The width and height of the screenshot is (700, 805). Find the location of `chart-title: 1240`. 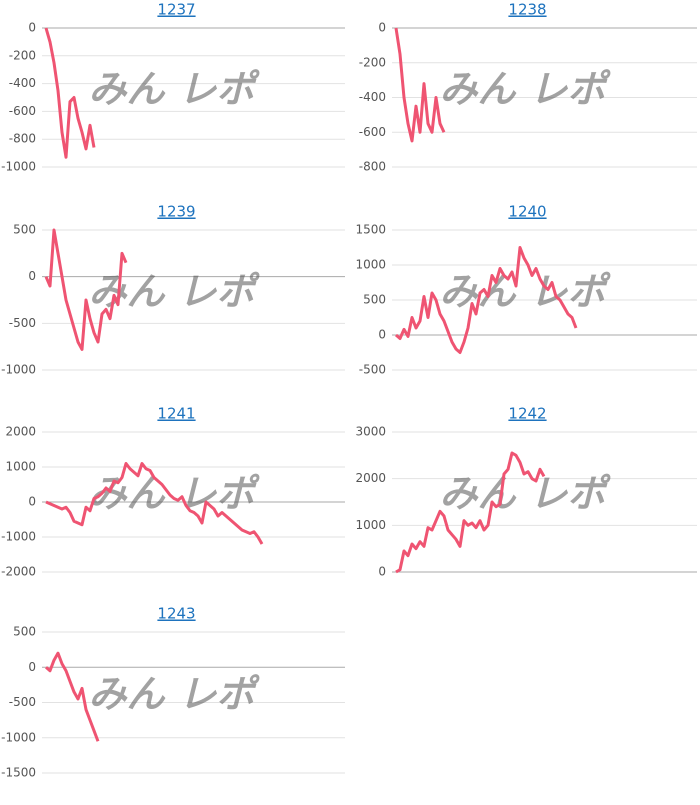

chart-title: 1240 is located at coordinates (527, 212).